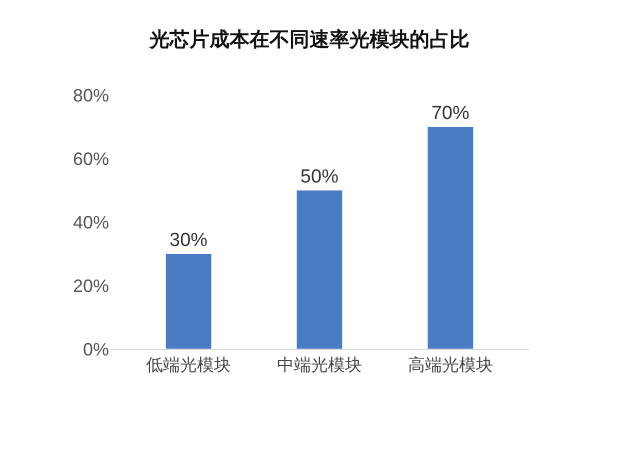  Describe the element at coordinates (90, 95) in the screenshot. I see `y-tick-label: 80%` at that location.